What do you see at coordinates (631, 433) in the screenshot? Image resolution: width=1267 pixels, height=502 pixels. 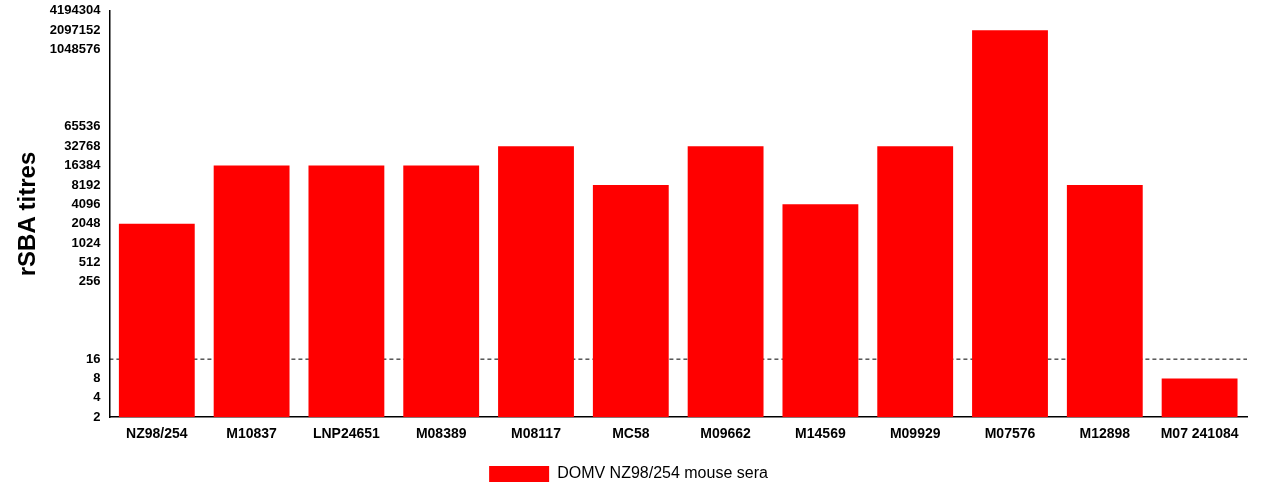 I see `x-tick-label: MC58` at bounding box center [631, 433].